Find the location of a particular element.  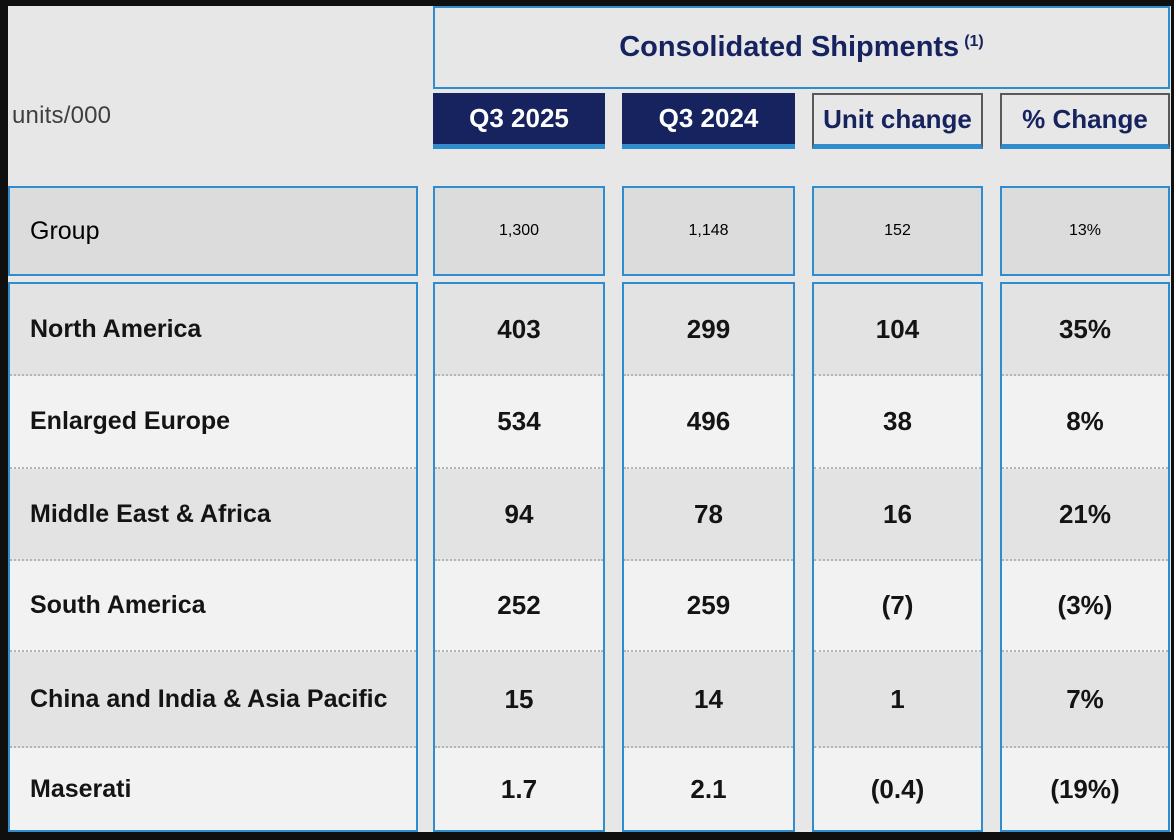

cell-middle-east-africa-pct-change: 21% is located at coordinates (1085, 515).